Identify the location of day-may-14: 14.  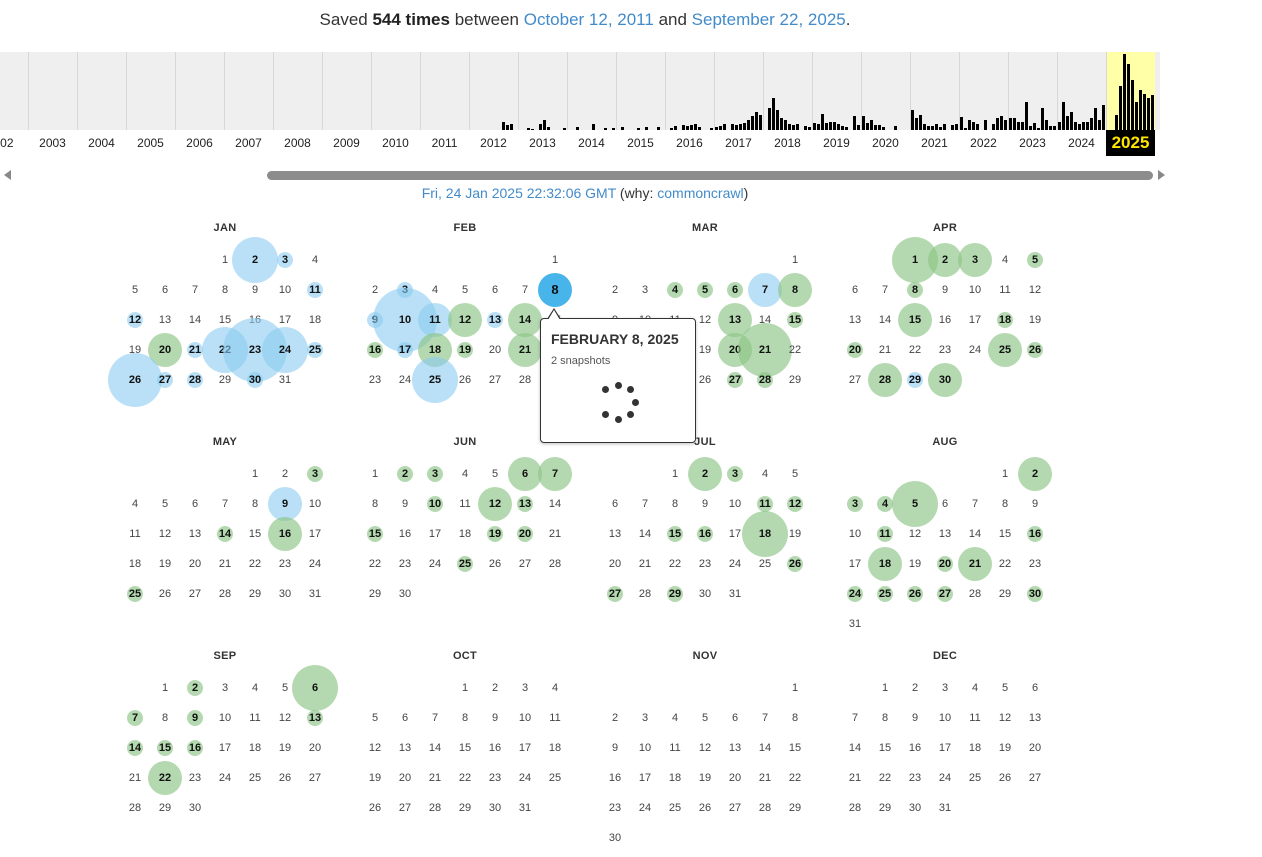
(225, 534).